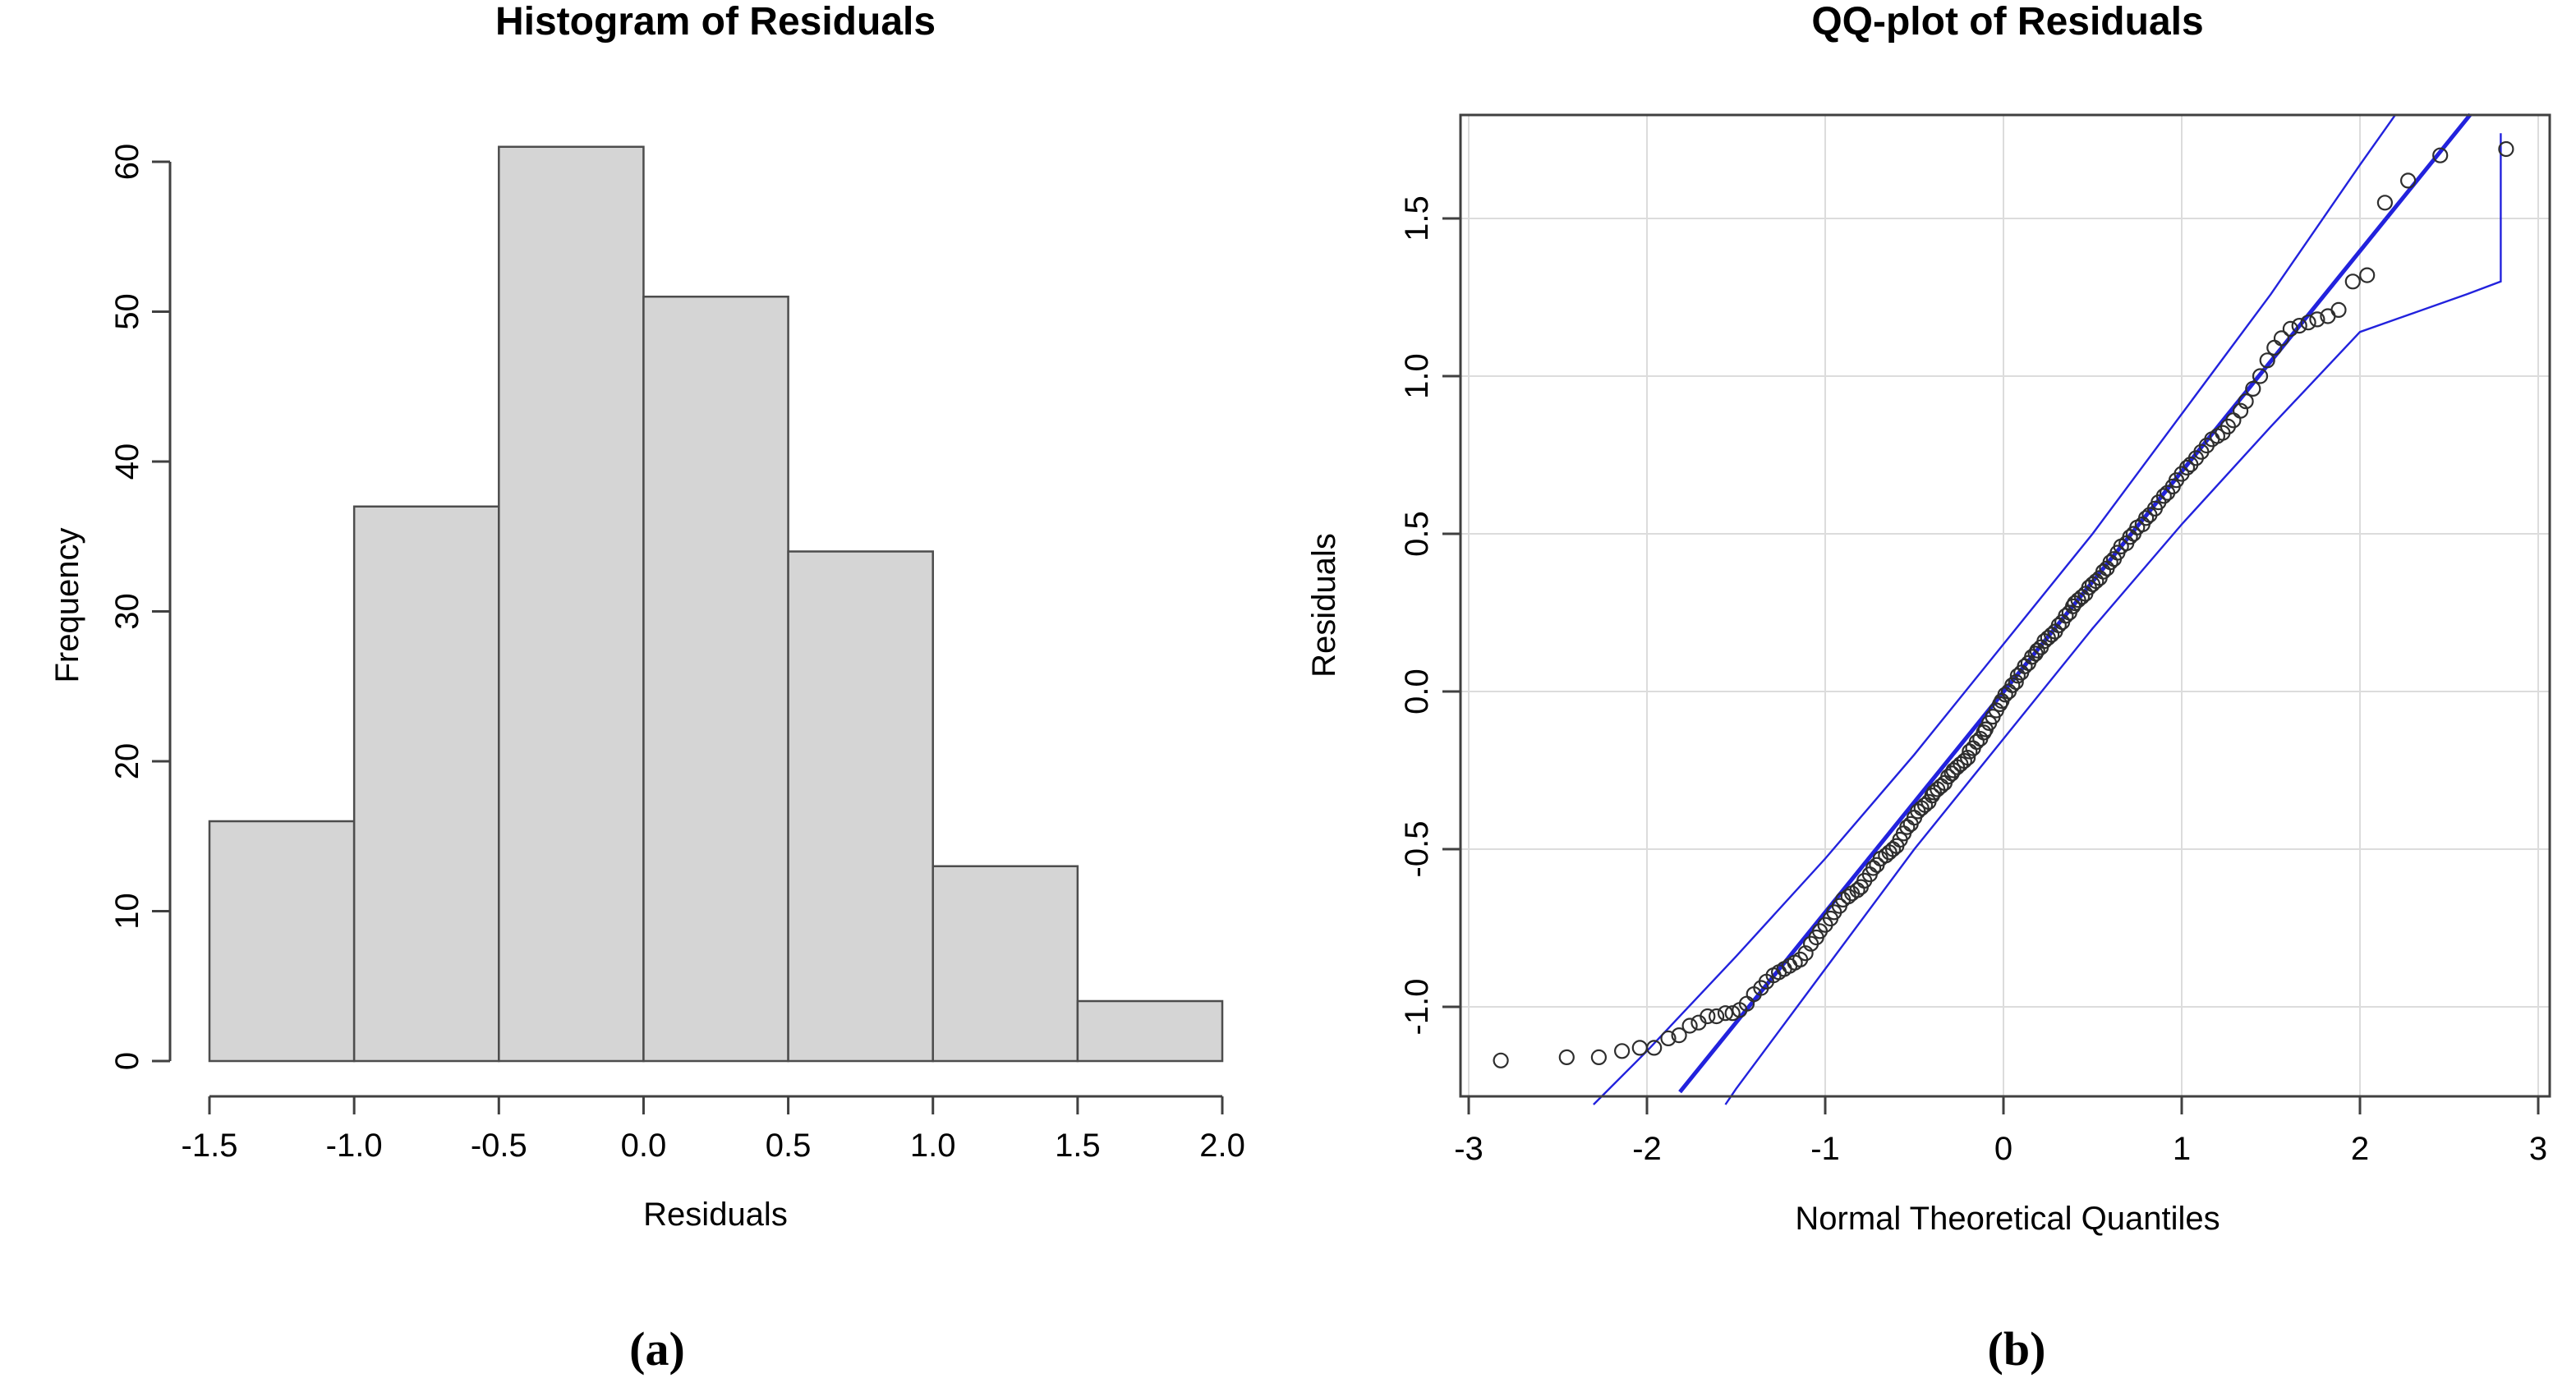  Describe the element at coordinates (1324, 605) in the screenshot. I see `qq-yaxis-label: Residuals` at that location.